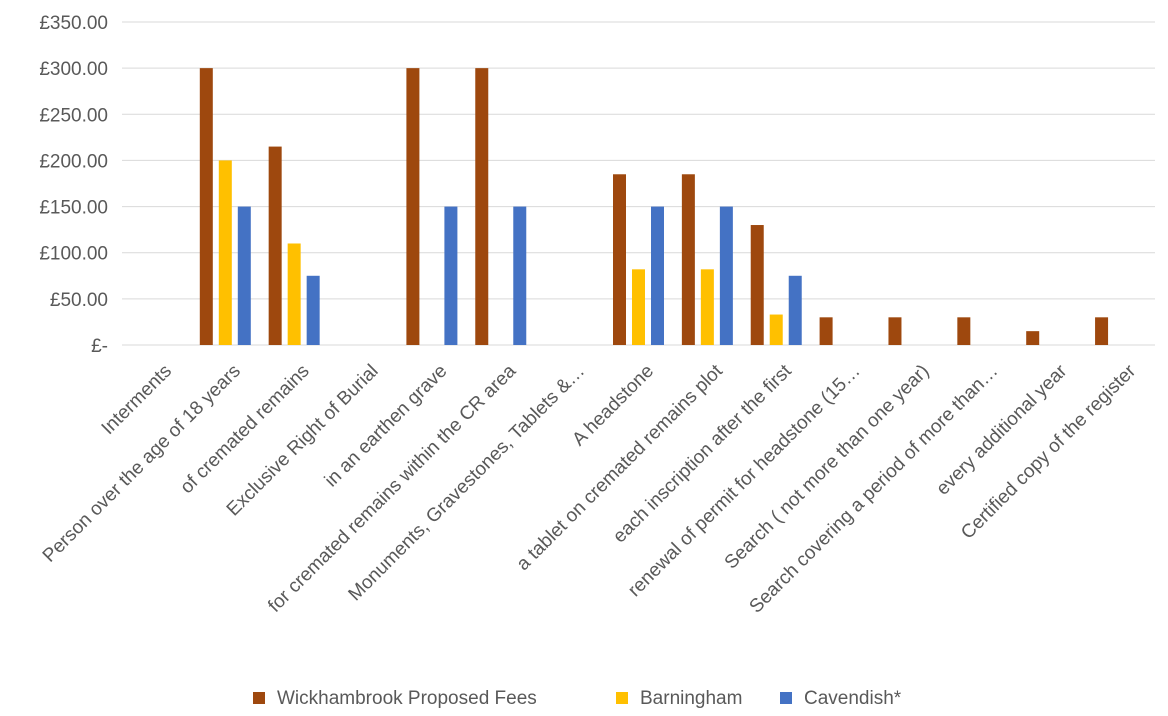 The width and height of the screenshot is (1168, 716). What do you see at coordinates (386, 426) in the screenshot?
I see `x-category-label: in an earthen grave` at bounding box center [386, 426].